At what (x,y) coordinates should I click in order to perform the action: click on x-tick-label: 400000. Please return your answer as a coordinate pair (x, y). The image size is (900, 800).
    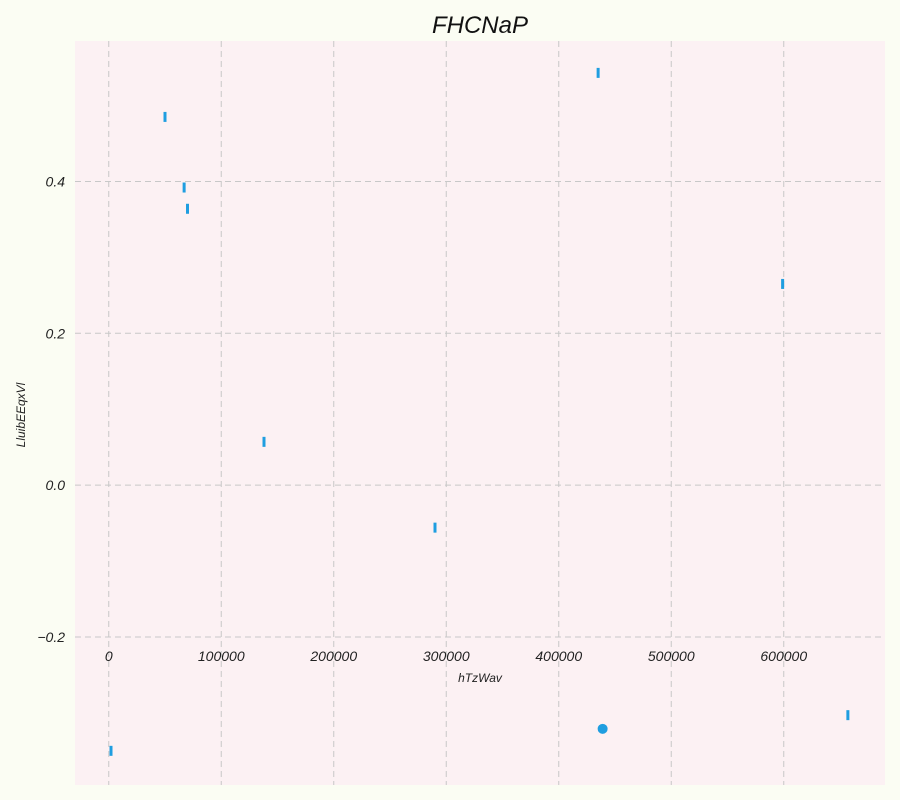
    Looking at the image, I should click on (558, 656).